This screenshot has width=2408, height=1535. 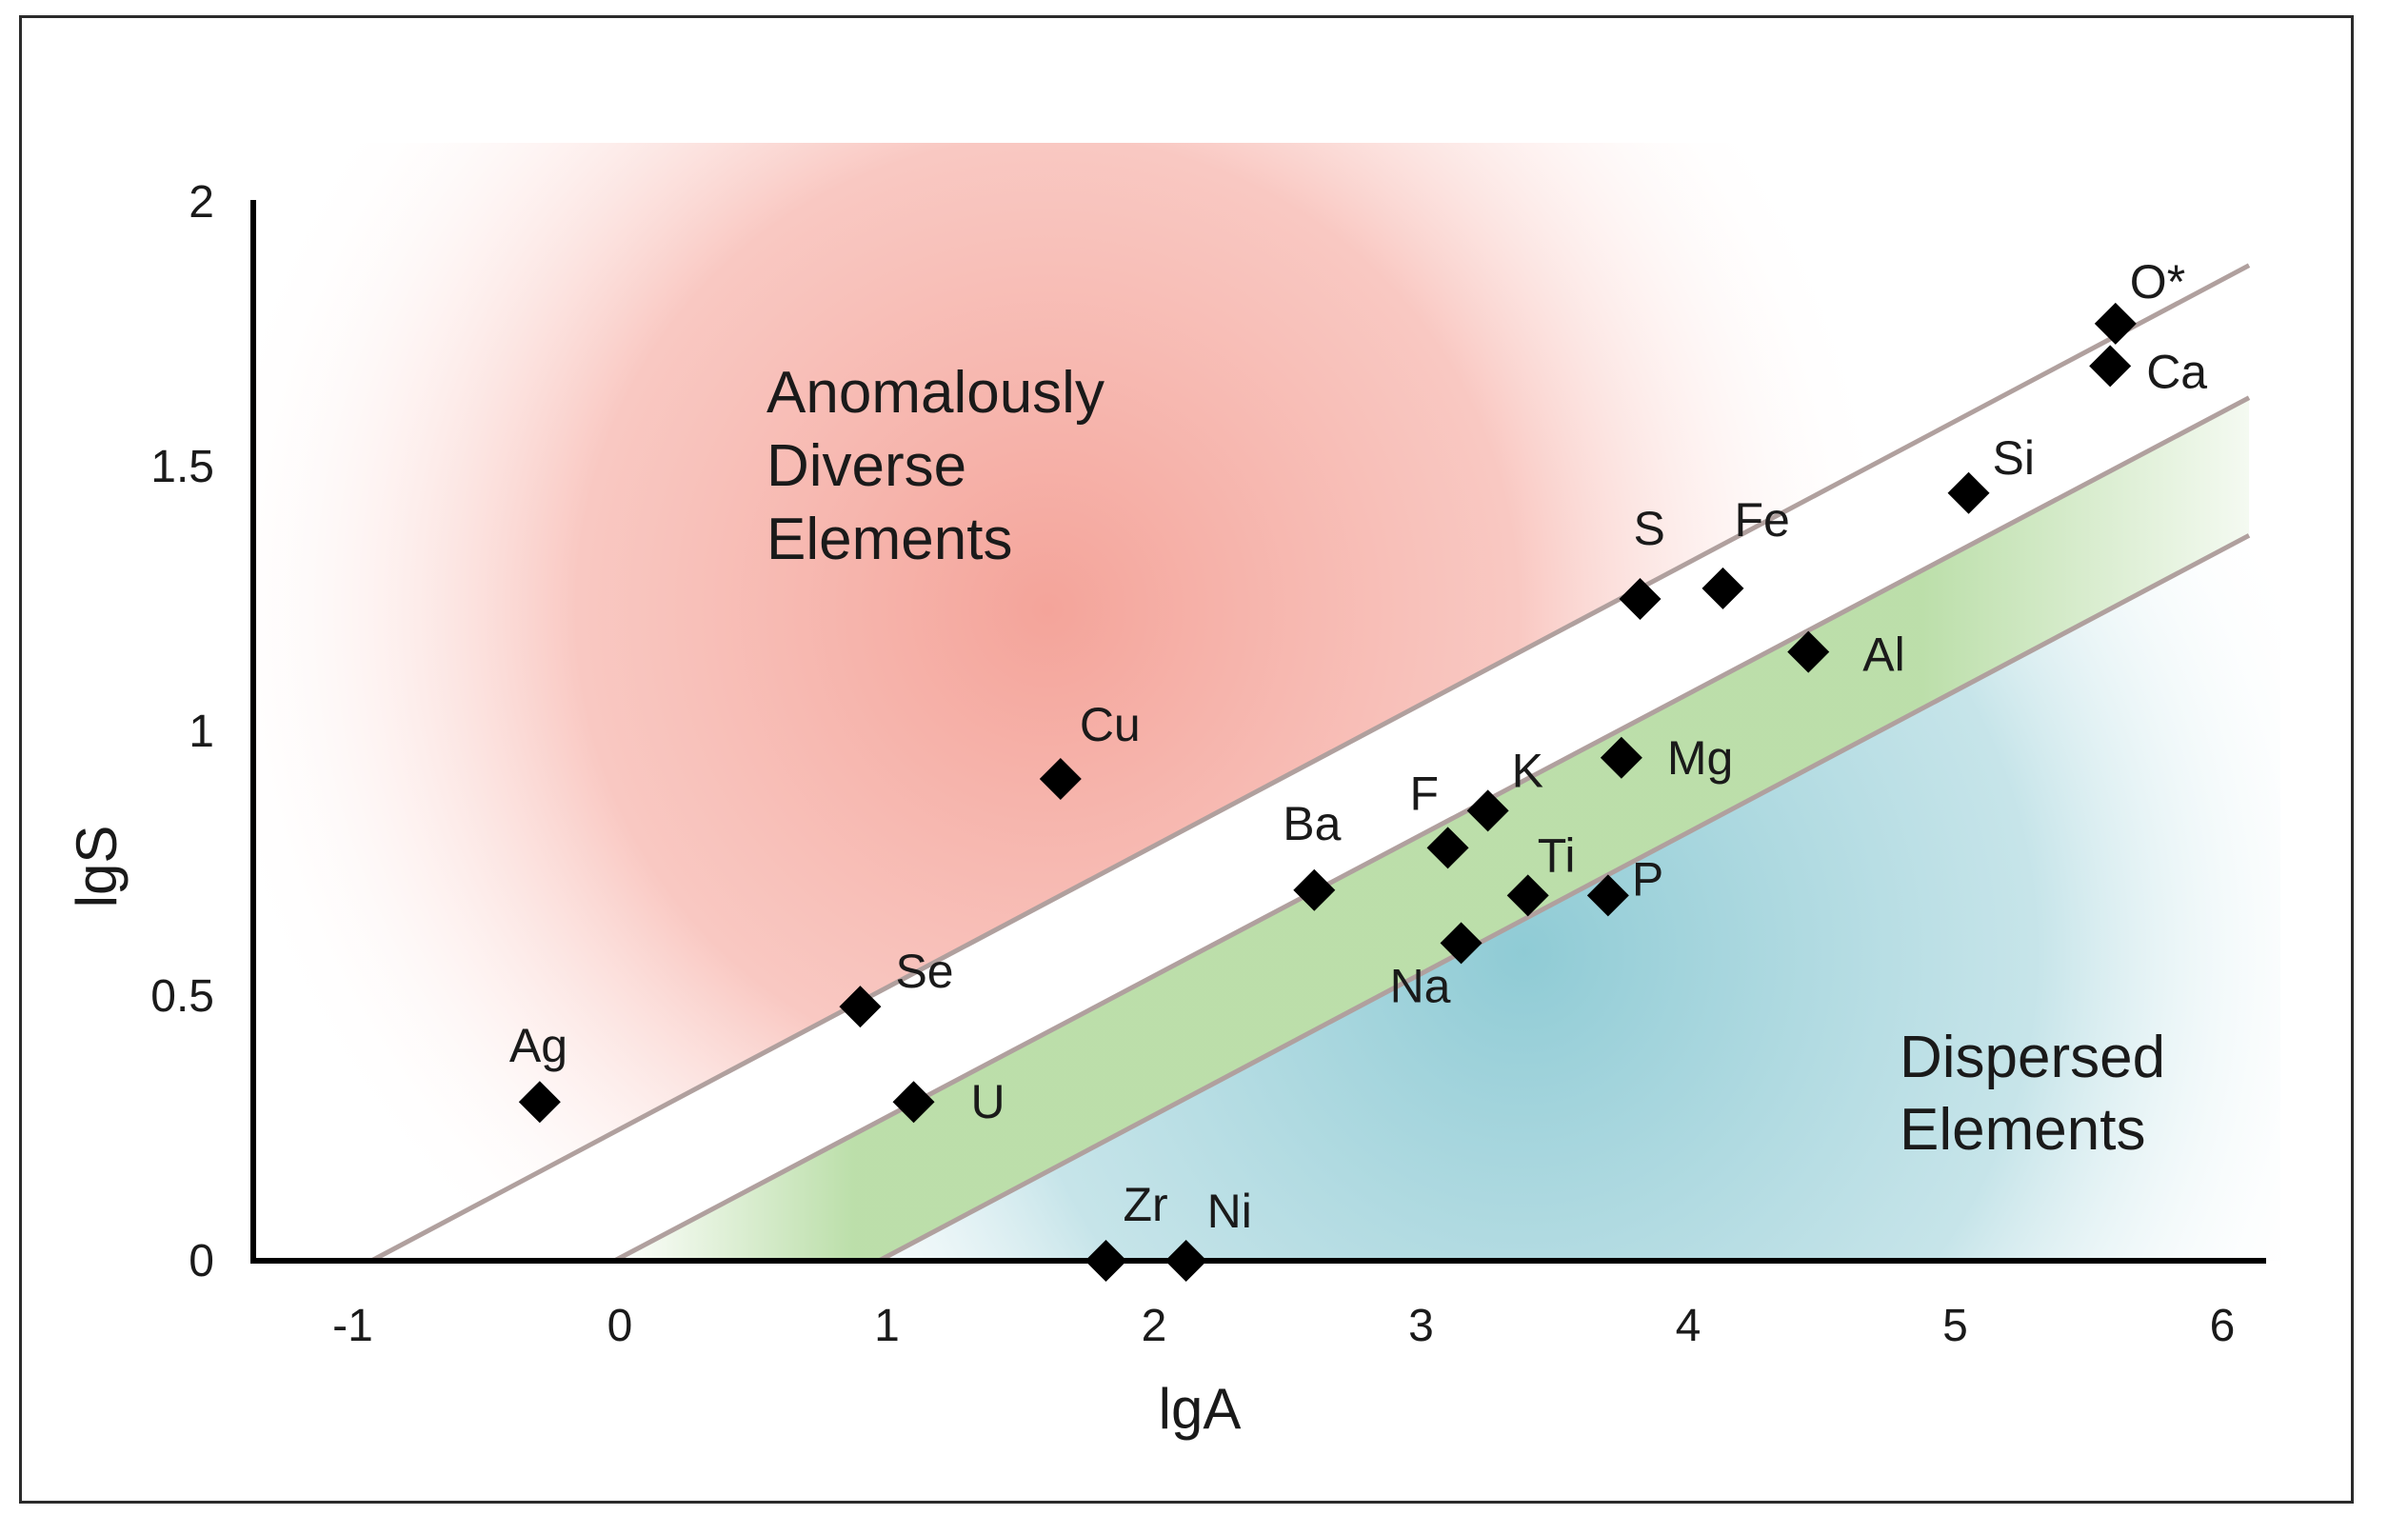 What do you see at coordinates (1723, 588) in the screenshot?
I see `data-point-fe` at bounding box center [1723, 588].